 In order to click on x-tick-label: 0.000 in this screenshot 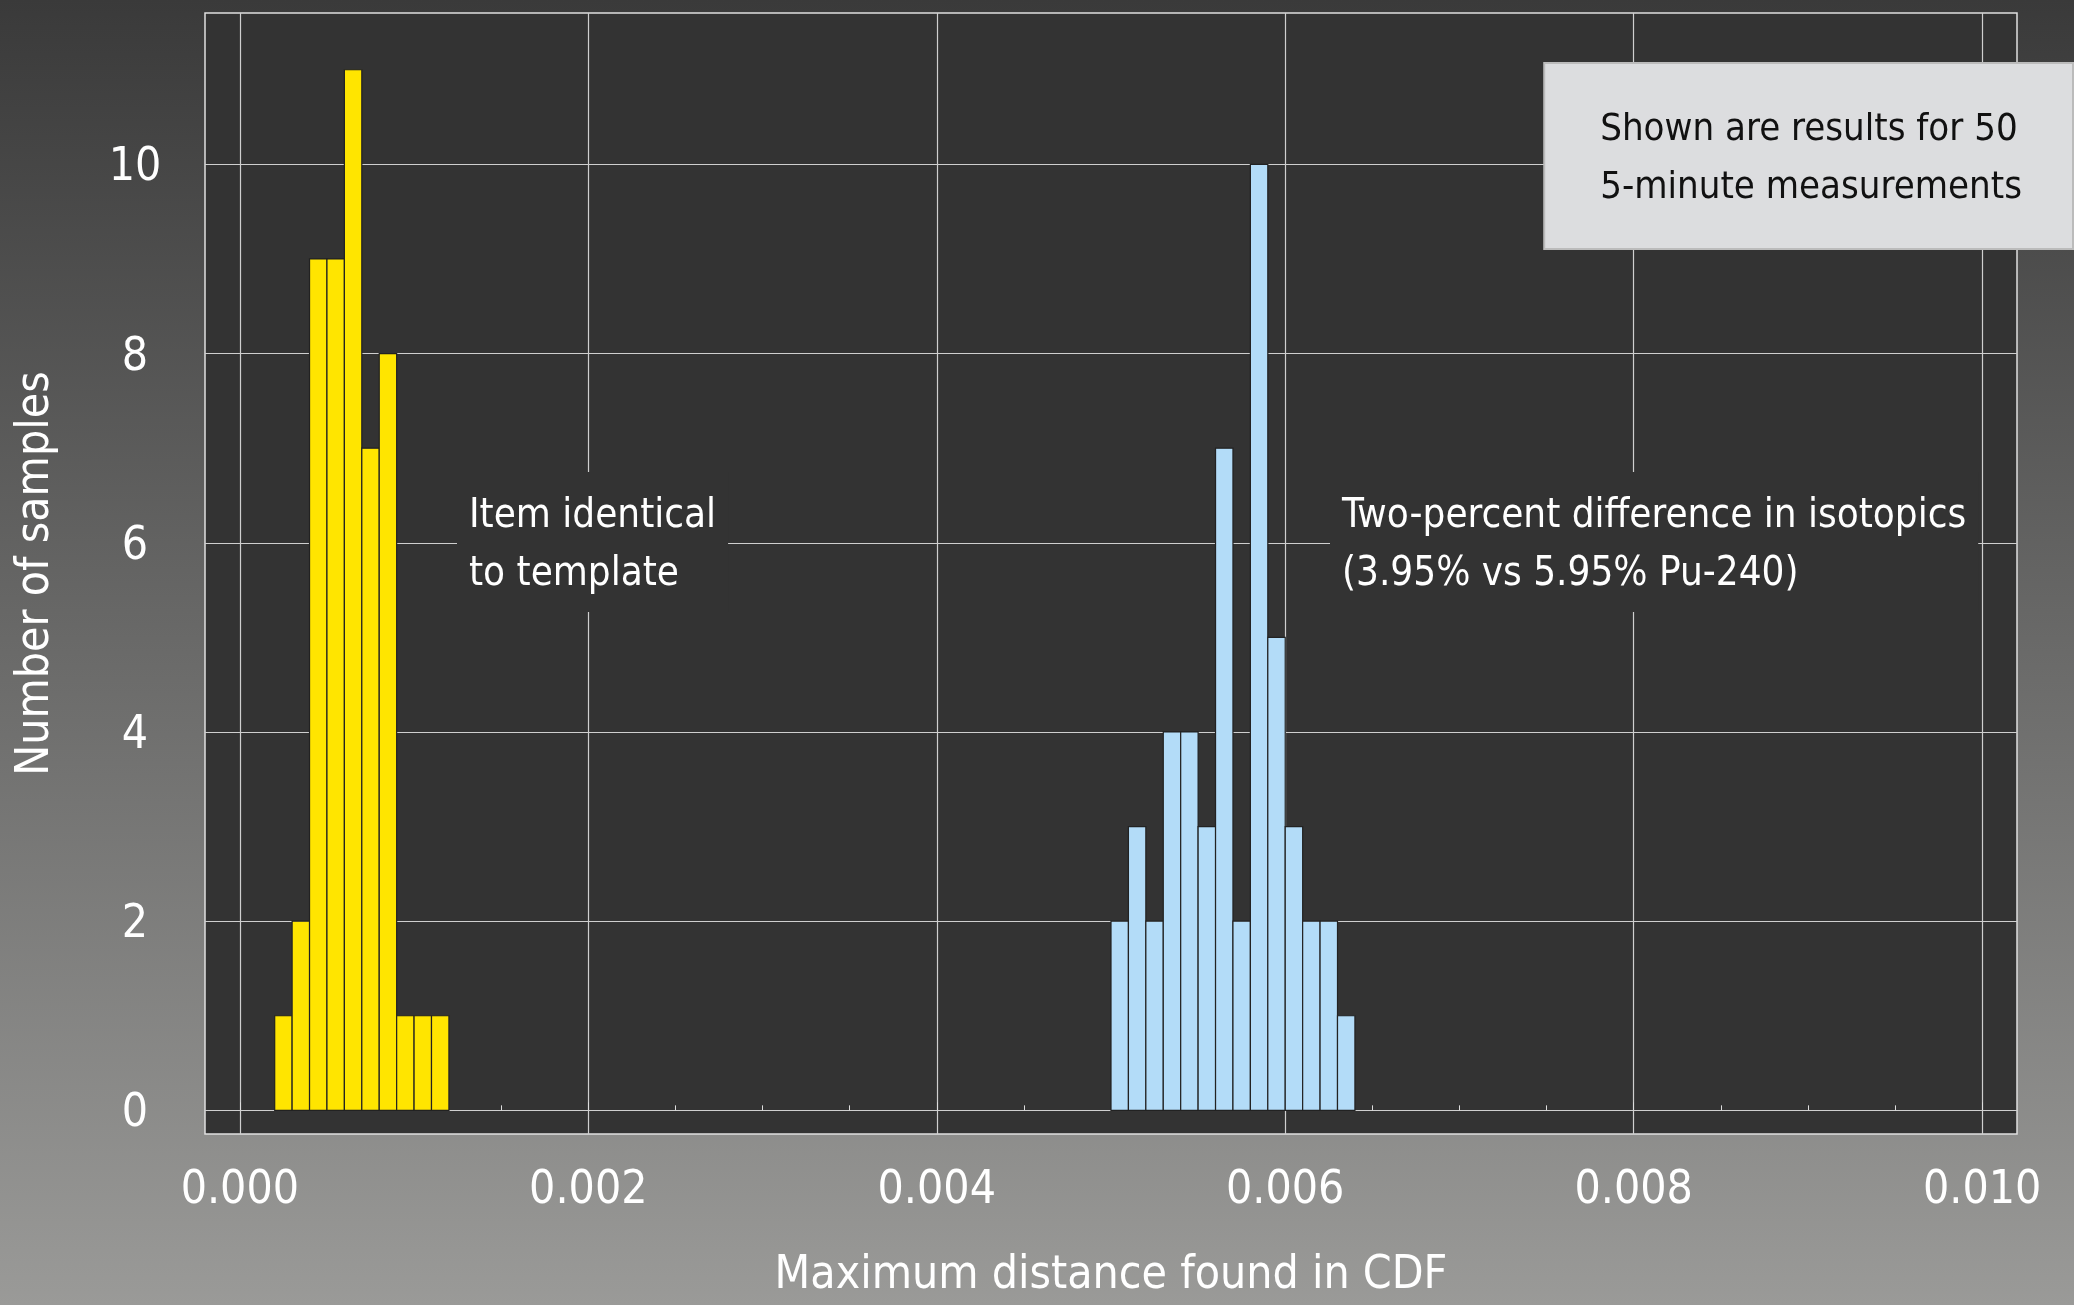, I will do `click(240, 1187)`.